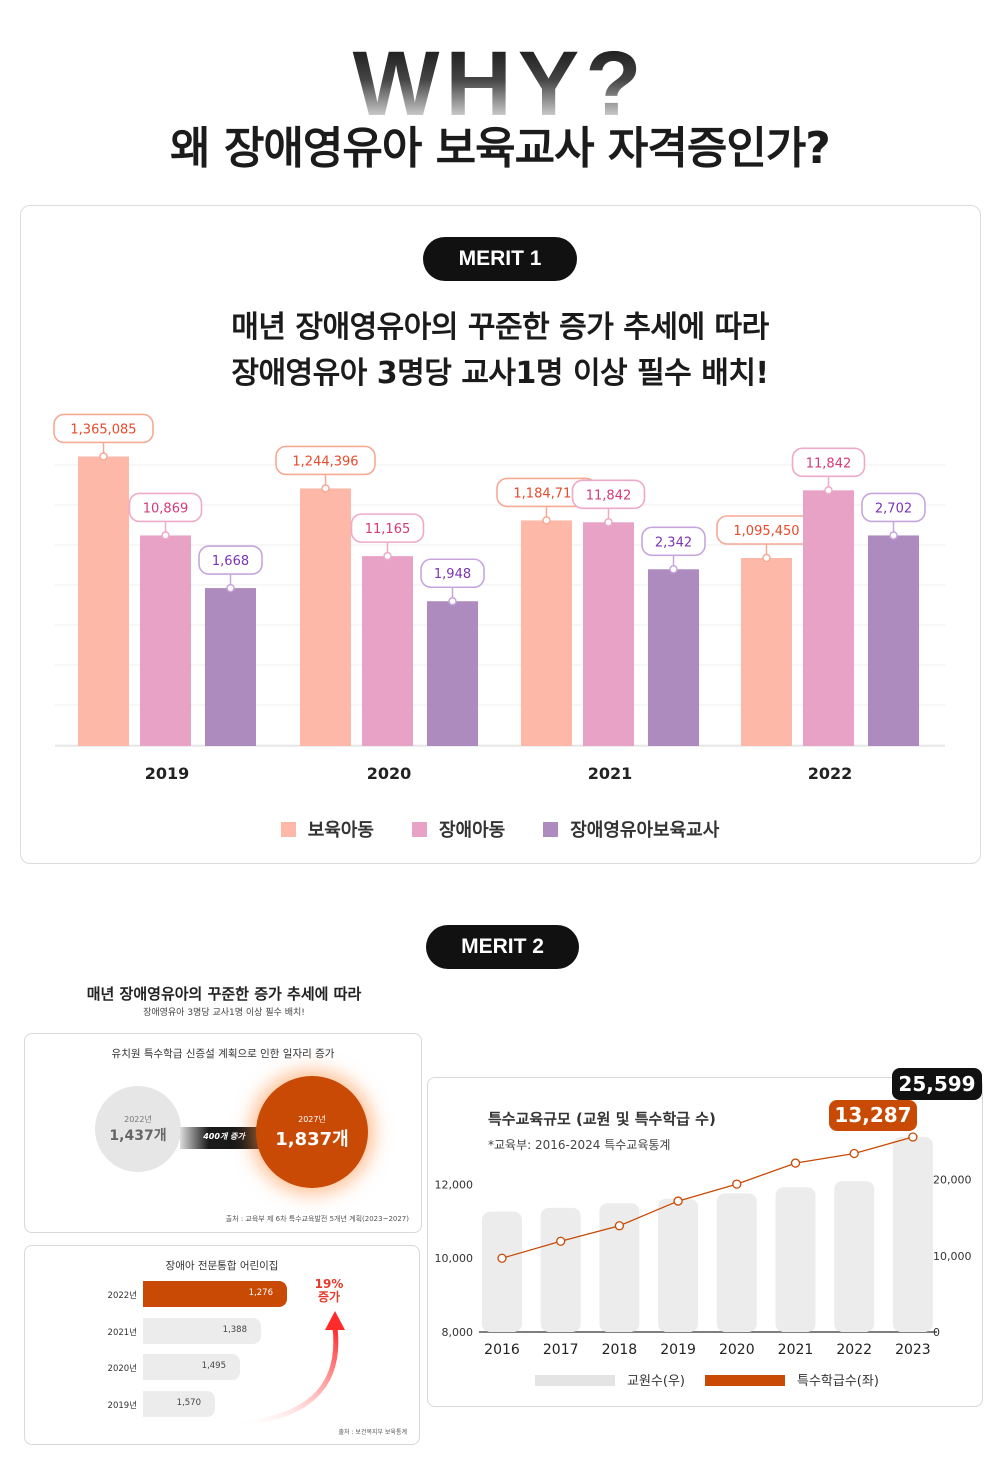 The height and width of the screenshot is (1481, 1000). I want to click on daycare-bar-value: 1,388, so click(234, 1330).